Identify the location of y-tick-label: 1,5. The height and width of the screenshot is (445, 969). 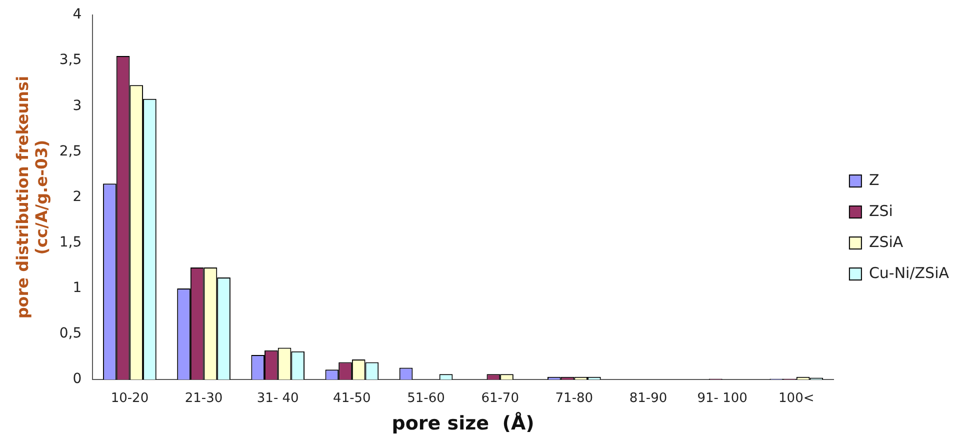
(70, 242).